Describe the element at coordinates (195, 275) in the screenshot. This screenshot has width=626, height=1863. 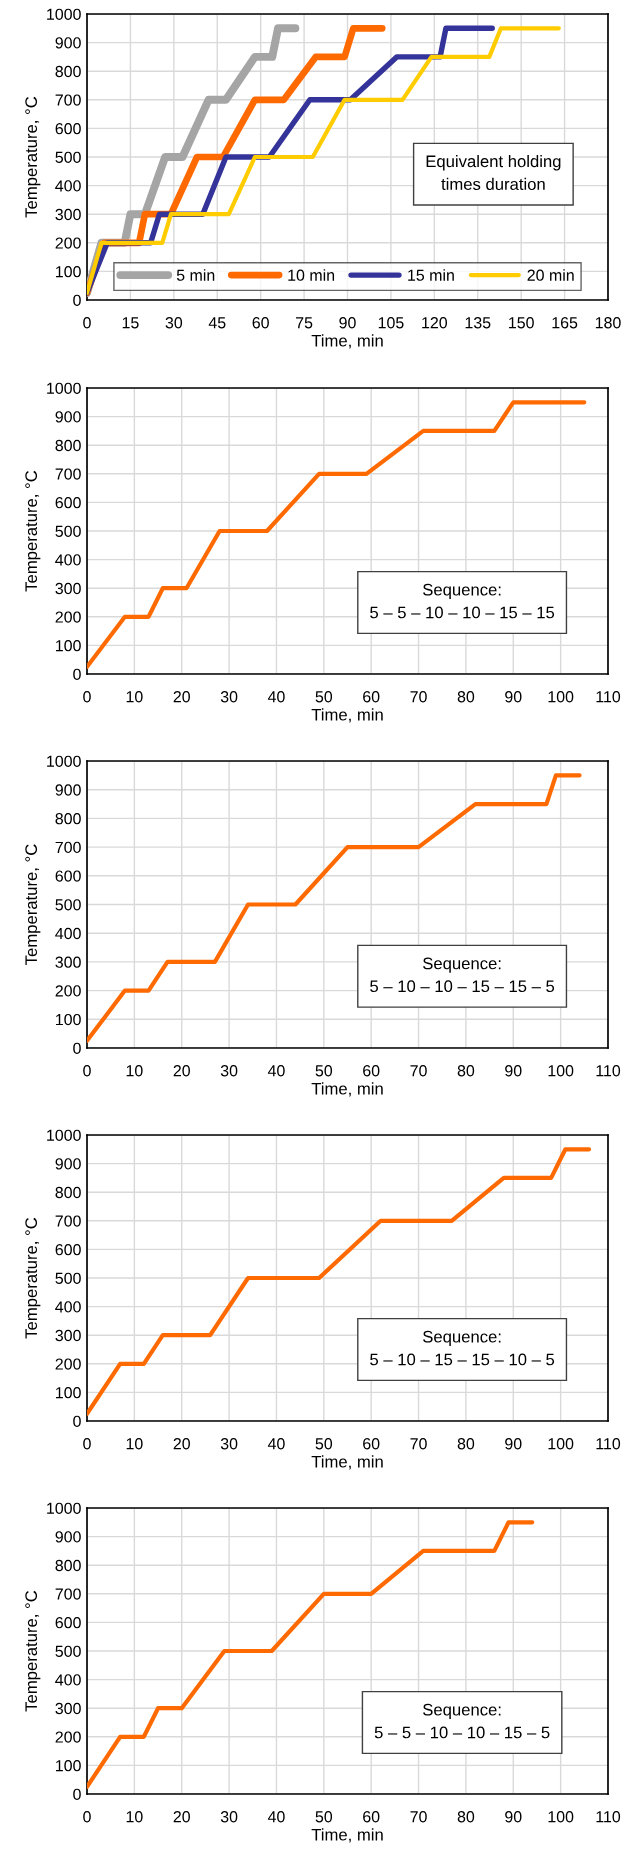
I see `legend-label: 5 min` at that location.